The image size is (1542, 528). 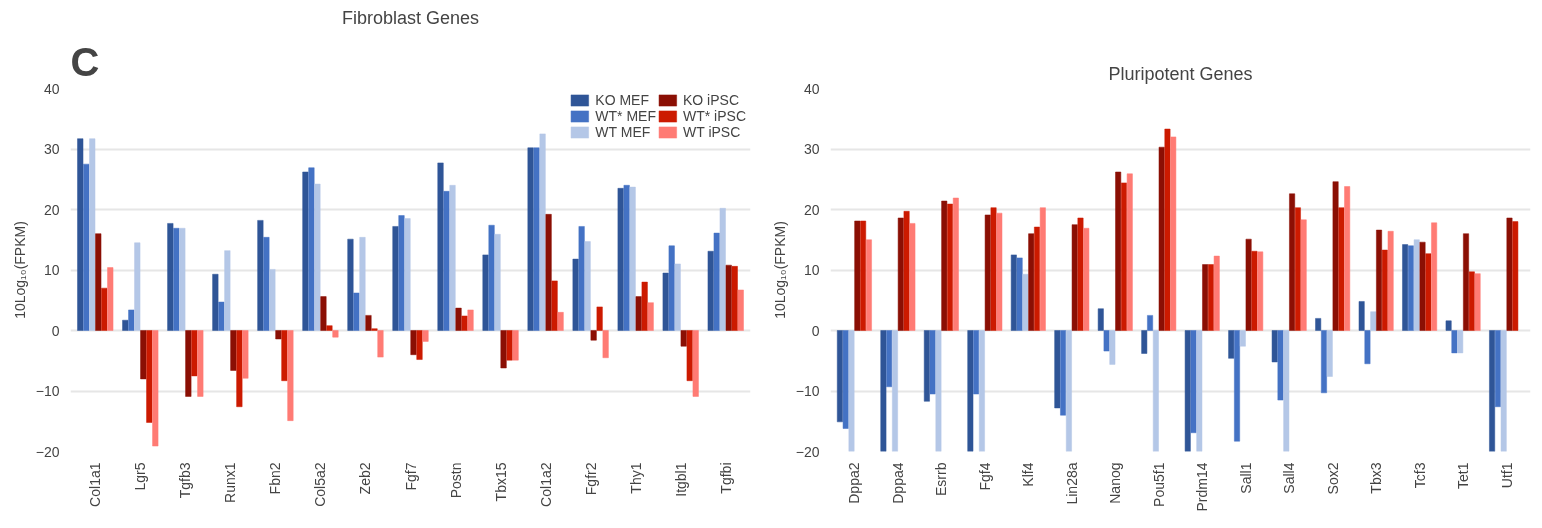 I want to click on x-tick-label: Tbx15, so click(x=500, y=482).